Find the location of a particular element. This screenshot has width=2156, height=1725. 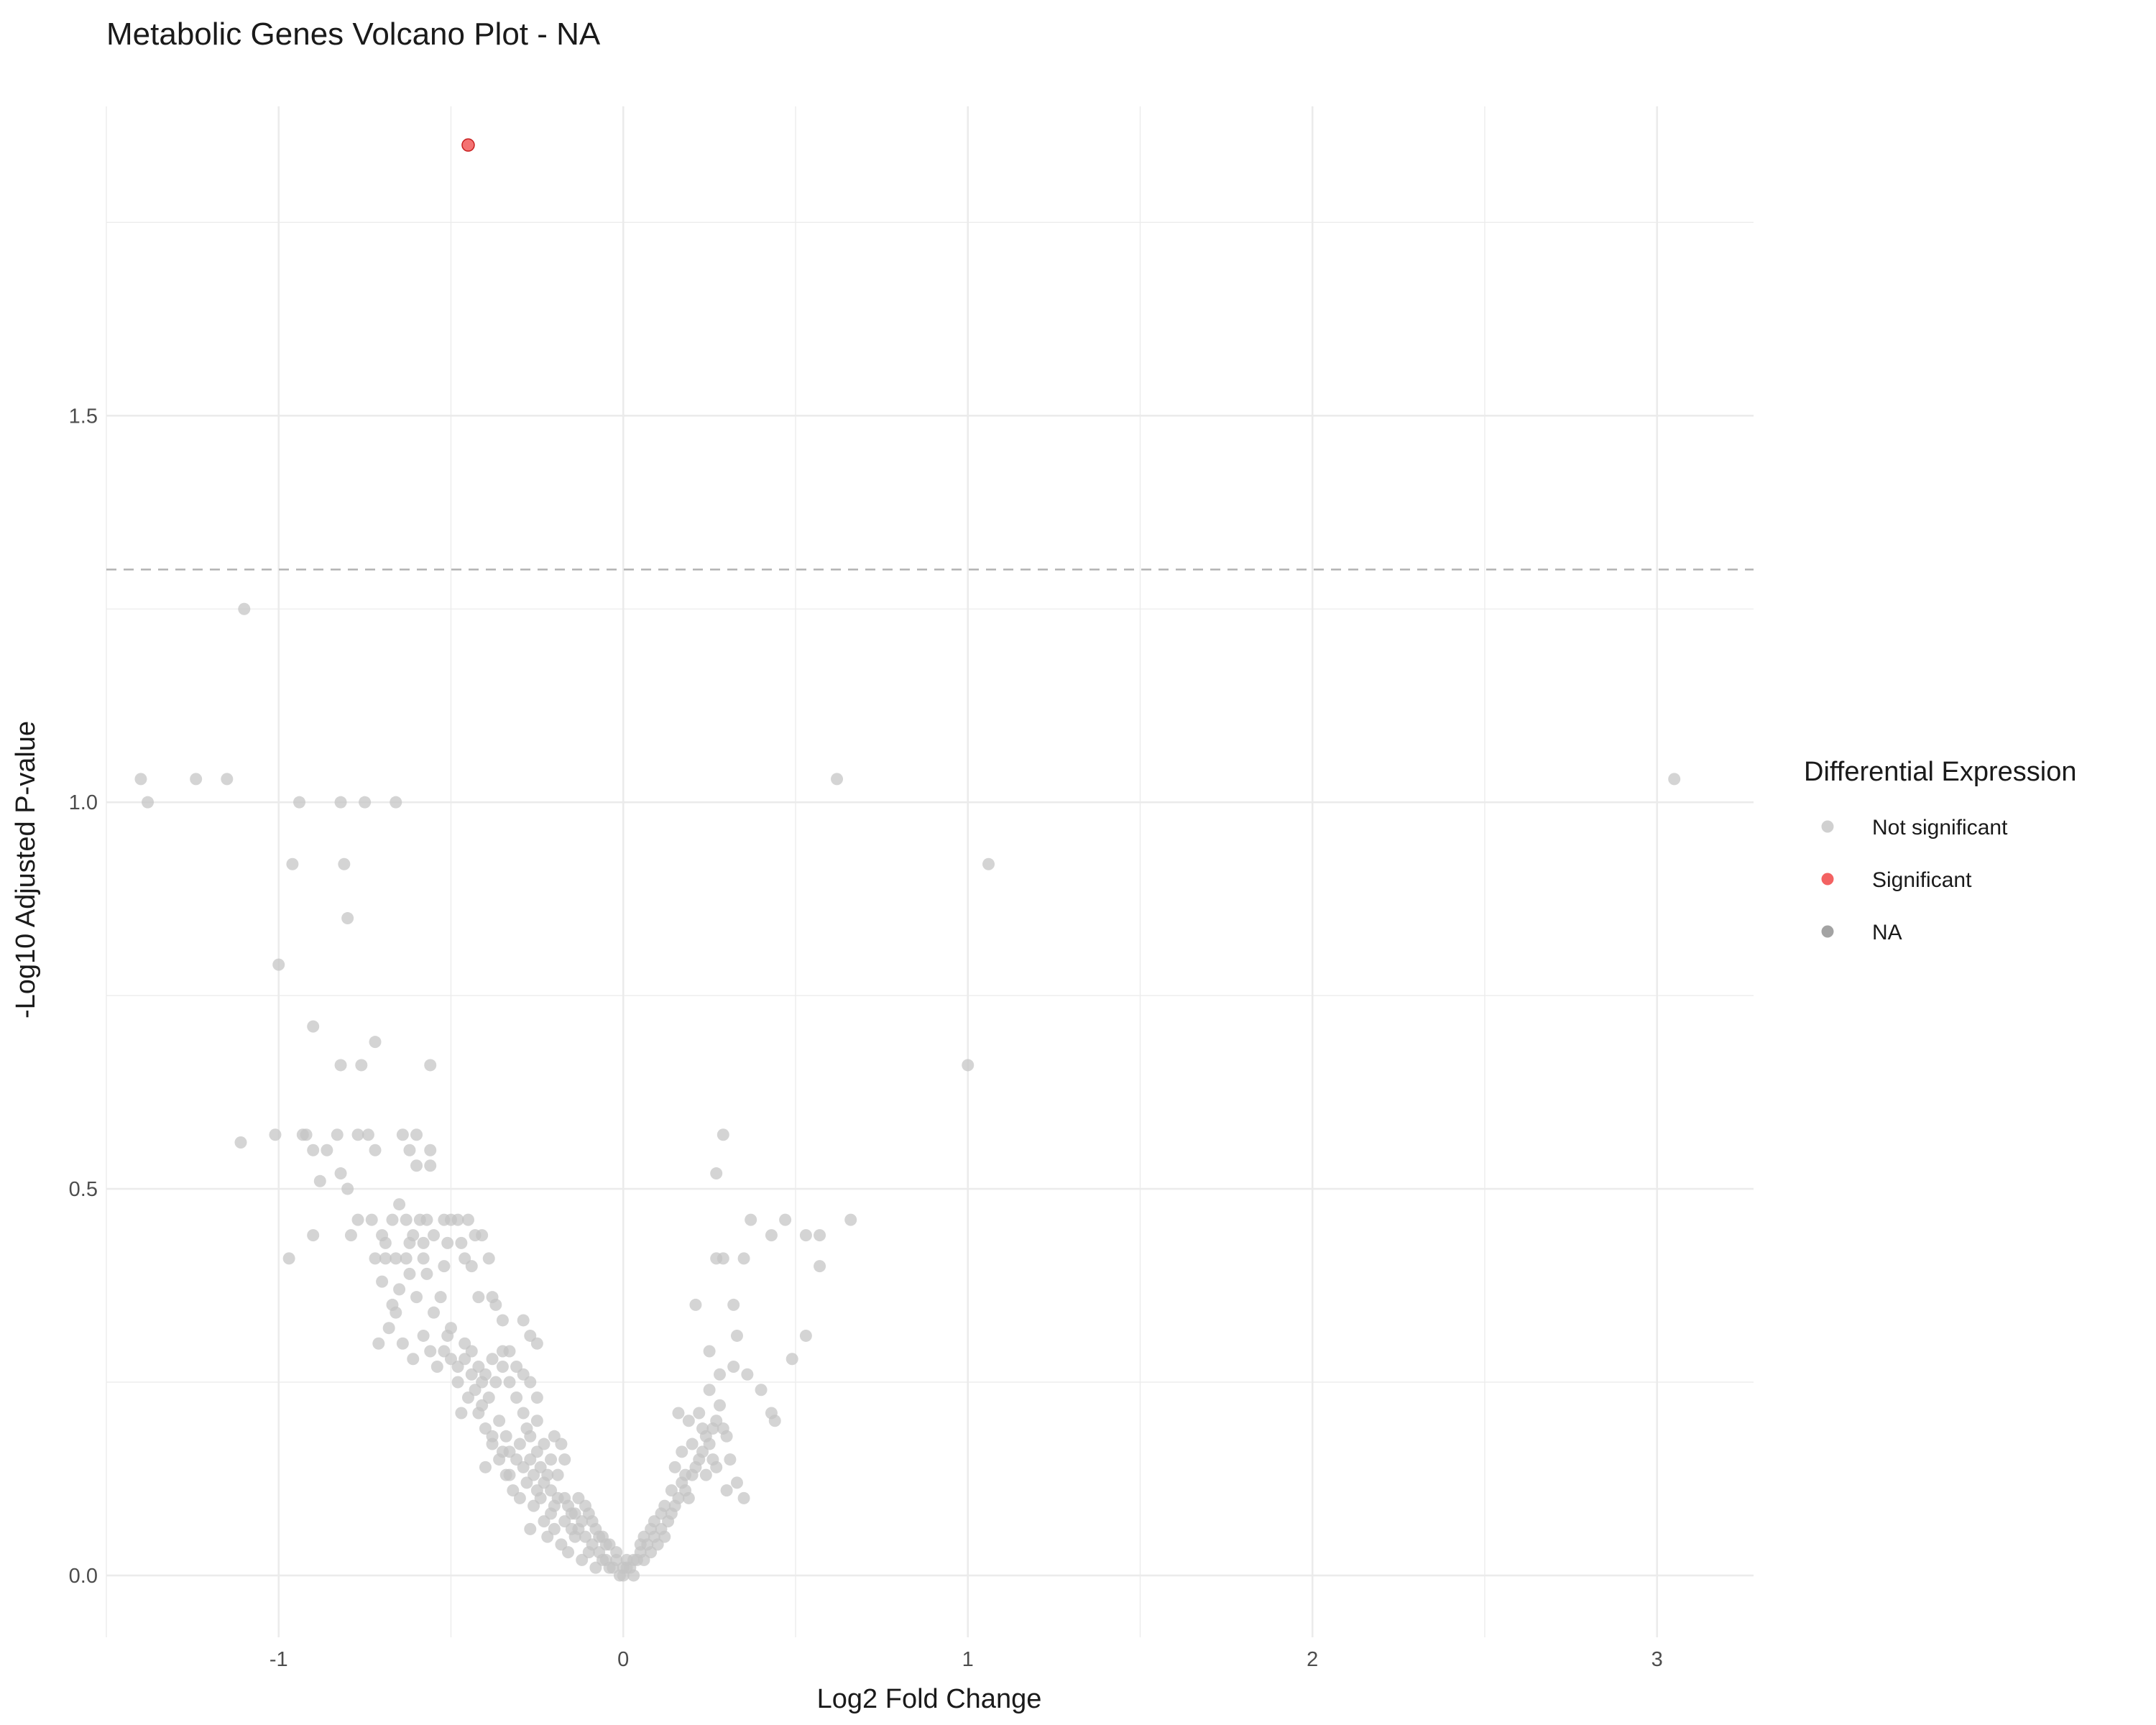

y-axis-title: -Log10 Adjusted P-value is located at coordinates (26, 869).